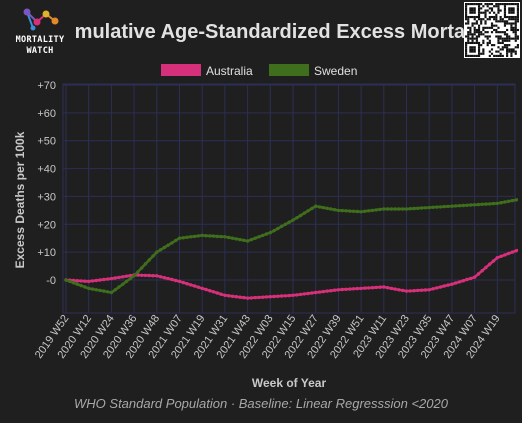 The image size is (522, 423). I want to click on y-axis-label: Excess Deaths per 100k, so click(20, 199).